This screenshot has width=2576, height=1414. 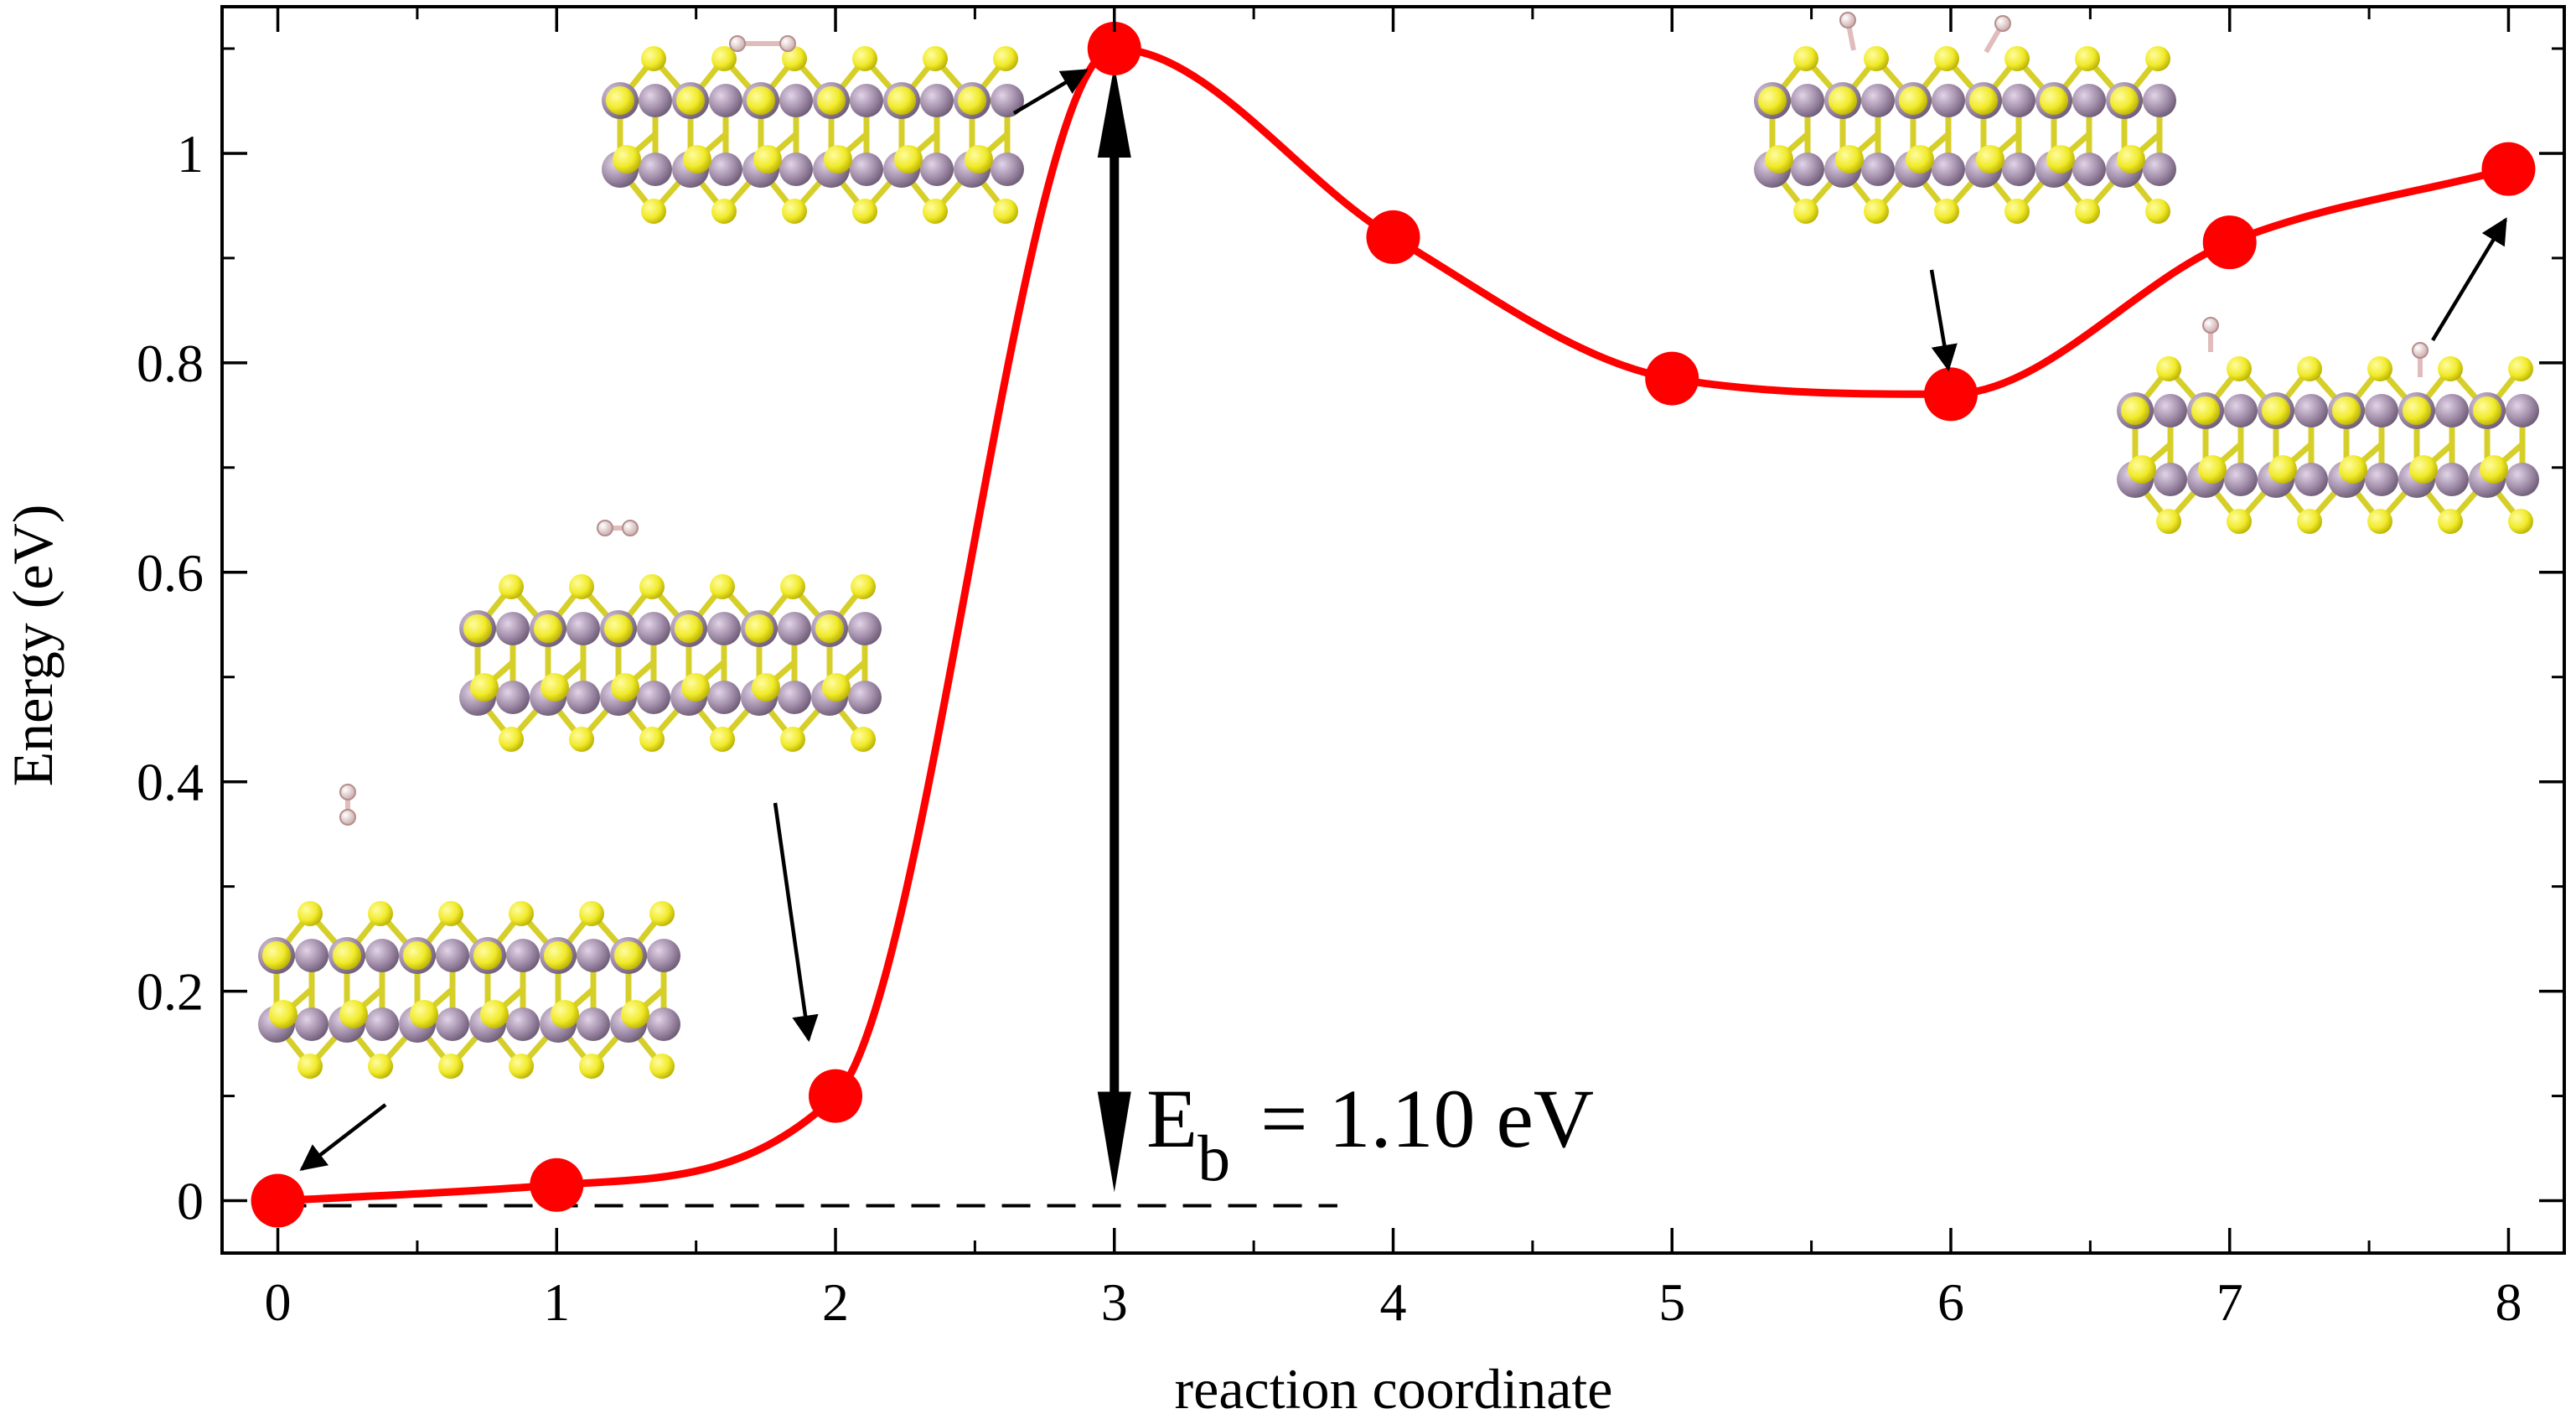 What do you see at coordinates (170, 782) in the screenshot?
I see `y-tick-label: 0.4` at bounding box center [170, 782].